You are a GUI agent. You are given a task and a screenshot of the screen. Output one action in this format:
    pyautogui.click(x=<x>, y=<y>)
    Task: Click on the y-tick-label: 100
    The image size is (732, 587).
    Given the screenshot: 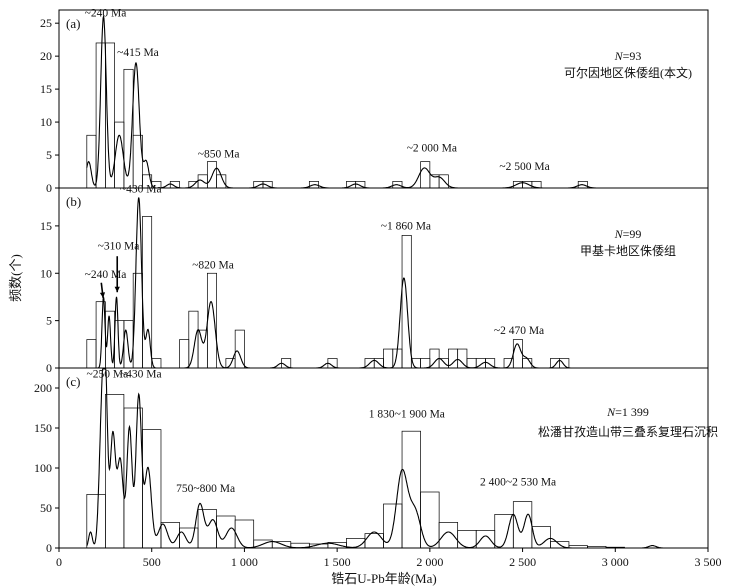 What is the action you would take?
    pyautogui.click(x=43, y=468)
    